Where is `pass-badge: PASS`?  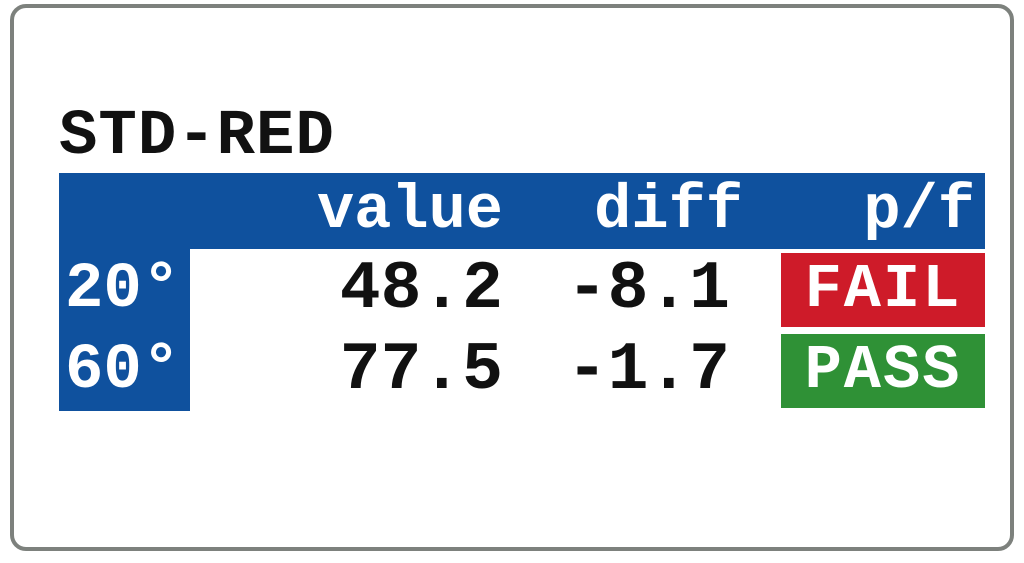 pass-badge: PASS is located at coordinates (883, 370).